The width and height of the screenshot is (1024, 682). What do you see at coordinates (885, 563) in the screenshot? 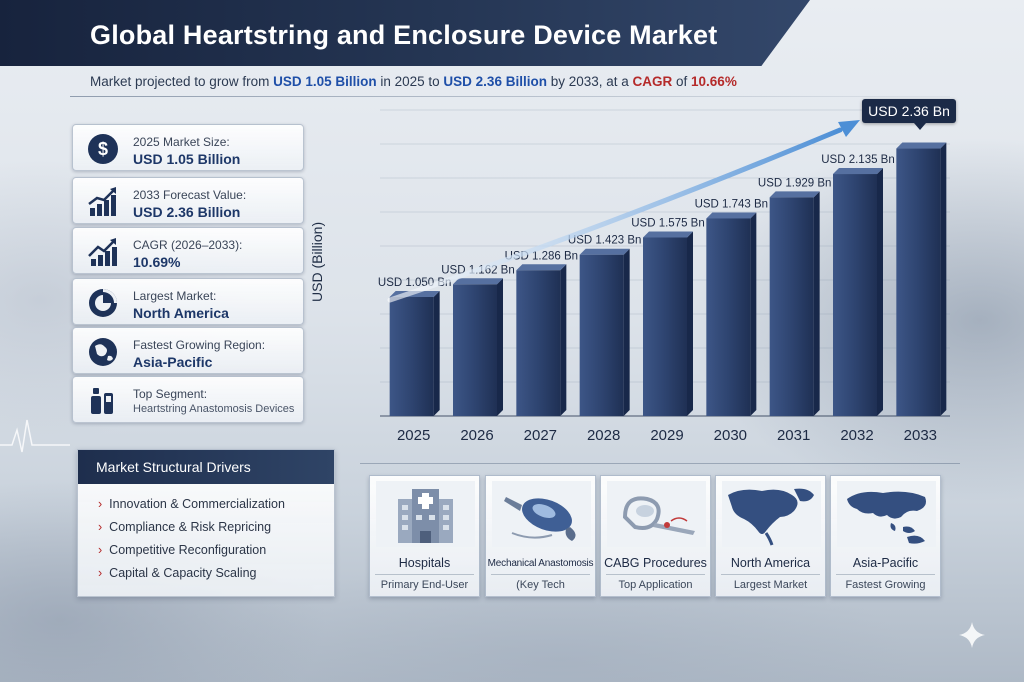
I see `card-title: Asia-Pacific` at bounding box center [885, 563].